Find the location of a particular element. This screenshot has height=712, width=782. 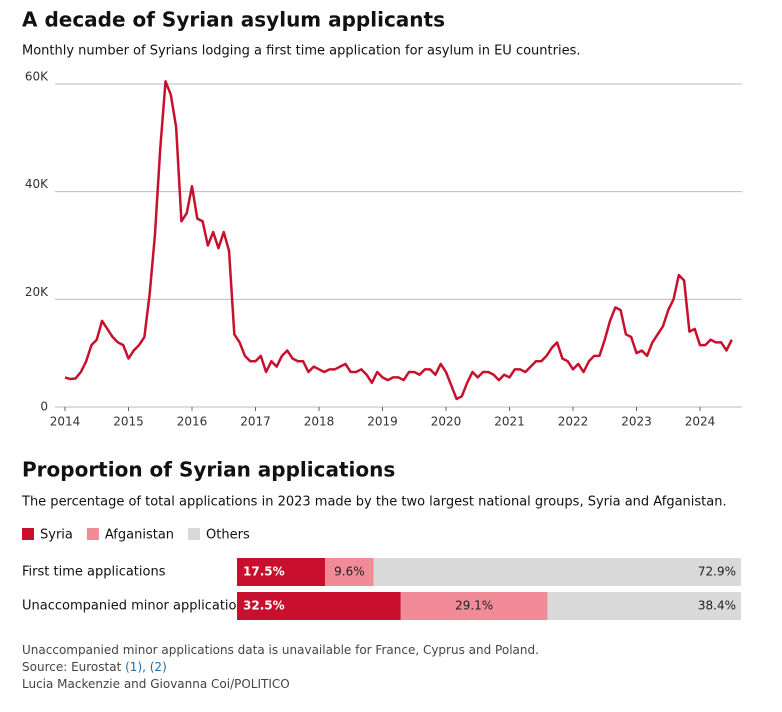

legend-label: Syria is located at coordinates (56, 535).